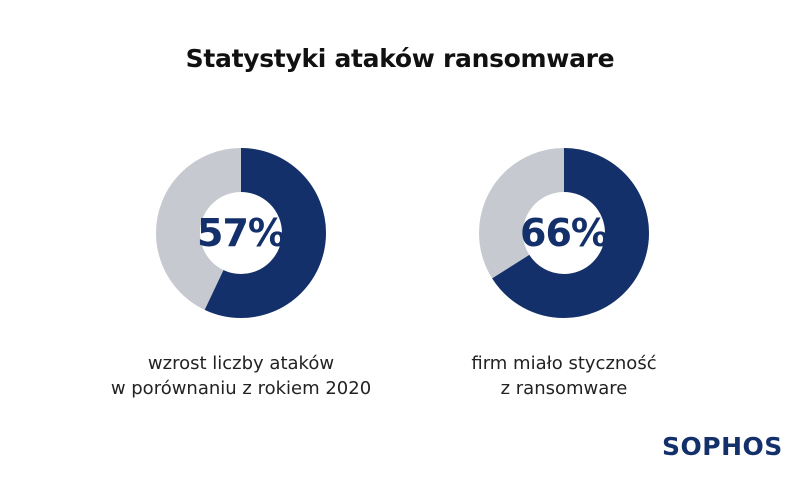 The height and width of the screenshot is (481, 800). Describe the element at coordinates (564, 363) in the screenshot. I see `caption-line: firm miało styczność` at that location.